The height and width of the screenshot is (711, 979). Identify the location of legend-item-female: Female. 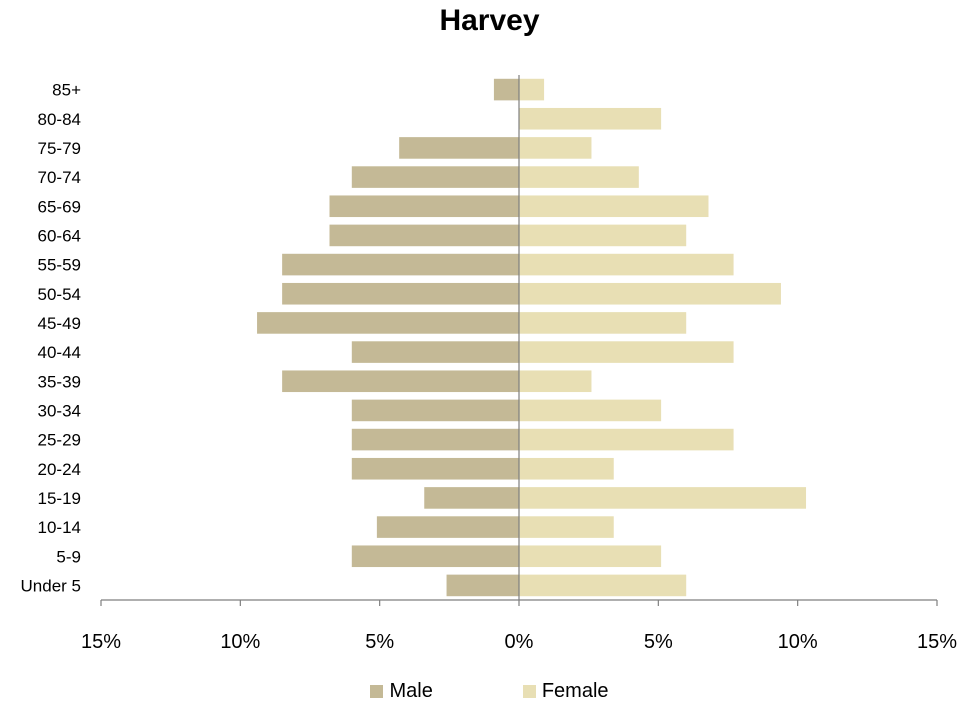
(565, 691).